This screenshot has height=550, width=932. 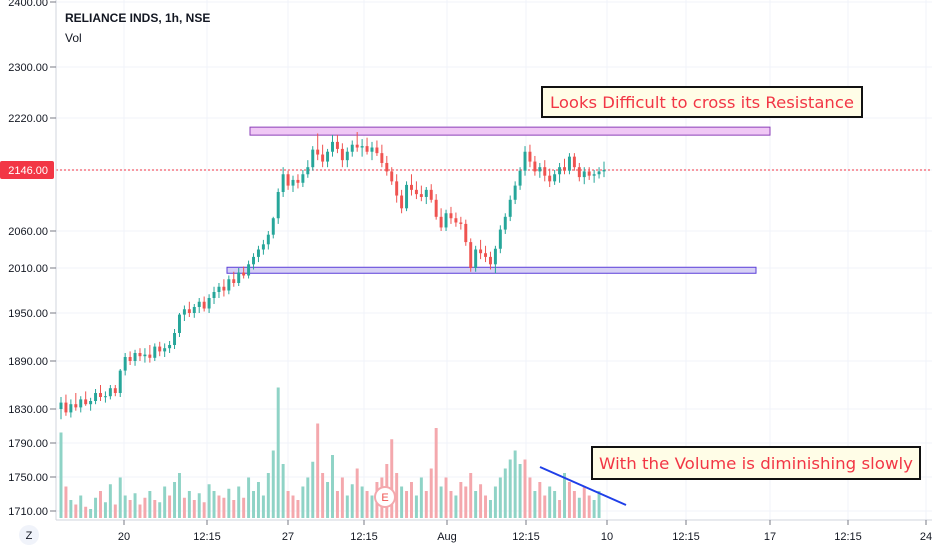 I want to click on earnings-marker-circle, so click(x=385, y=497).